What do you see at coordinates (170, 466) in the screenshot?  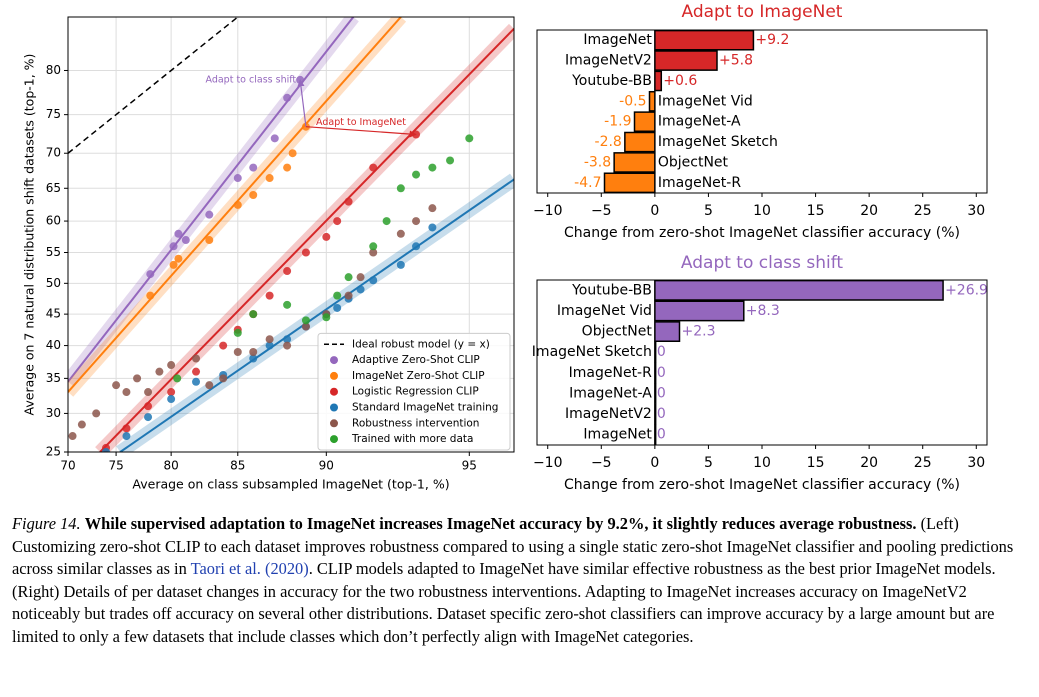 I see `x-tick-label: 80` at bounding box center [170, 466].